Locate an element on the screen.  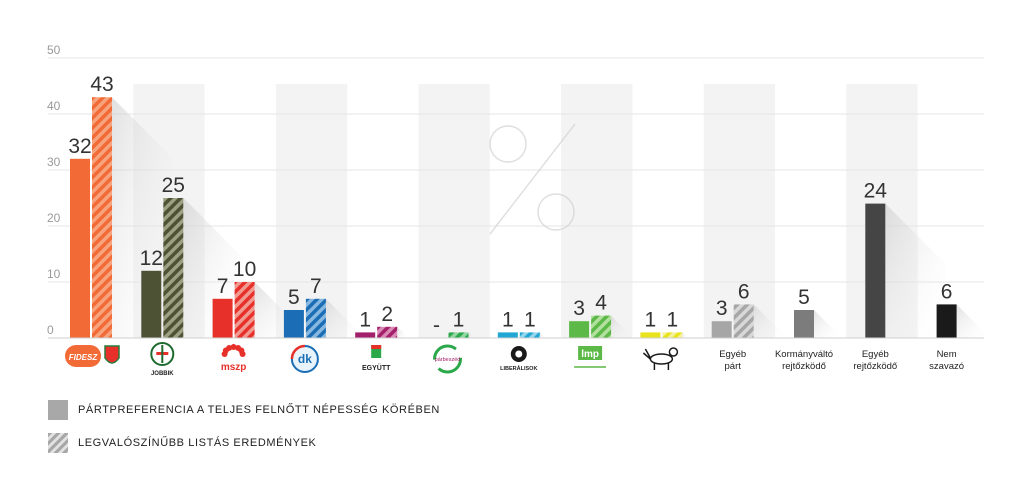
fidesz-text: FIDESZ is located at coordinates (84, 357).